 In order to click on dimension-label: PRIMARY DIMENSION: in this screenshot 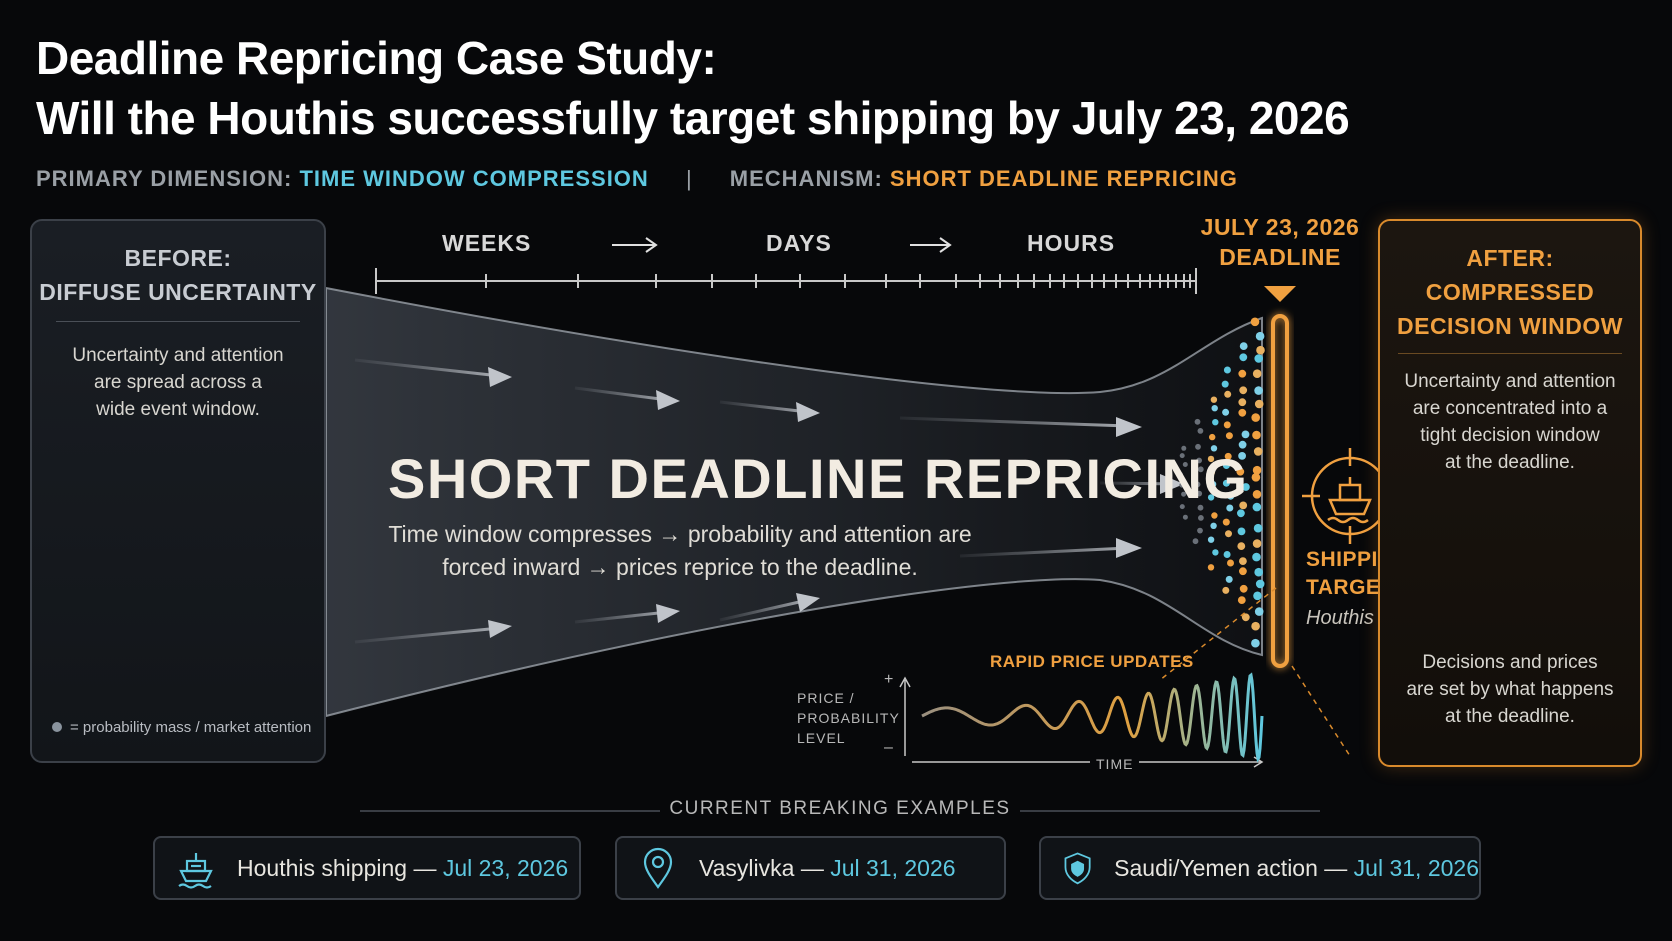, I will do `click(164, 178)`.